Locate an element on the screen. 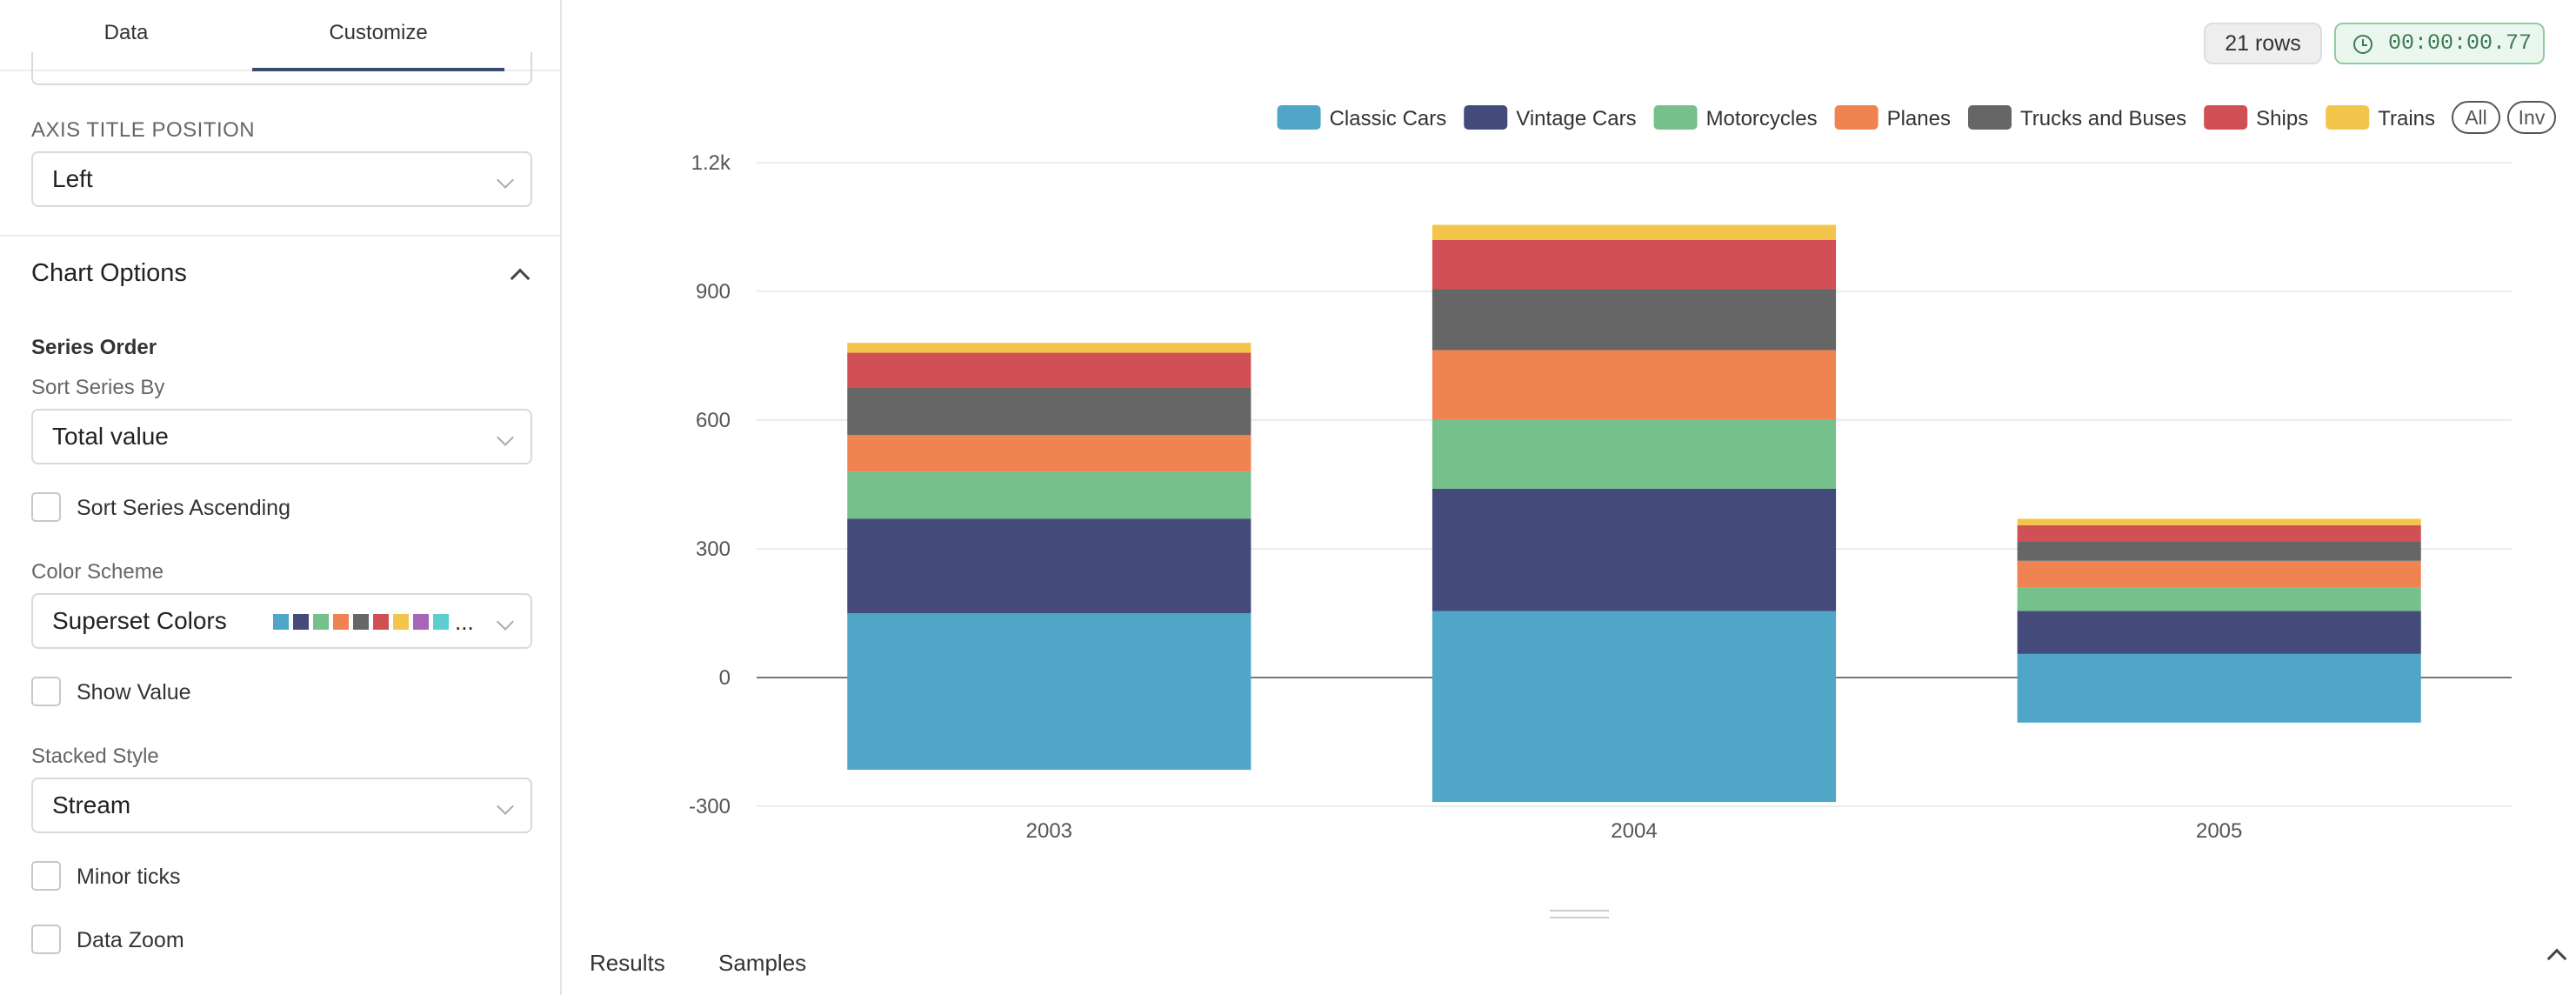 The image size is (2576, 995). legend-label: Classic Cars is located at coordinates (1388, 118).